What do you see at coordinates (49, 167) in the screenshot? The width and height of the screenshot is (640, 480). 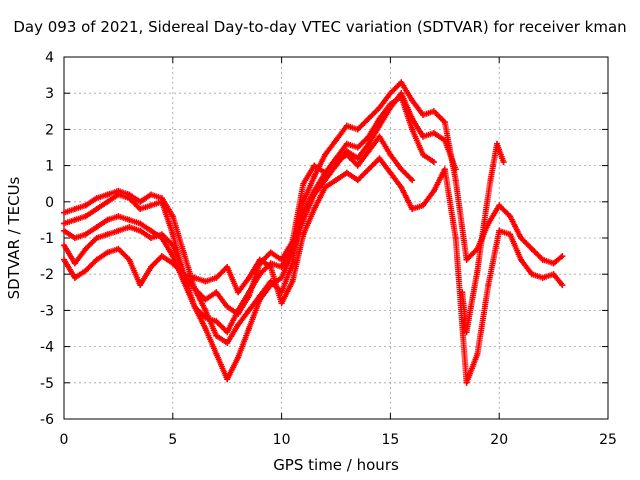 I see `y-tick-label: 1` at bounding box center [49, 167].